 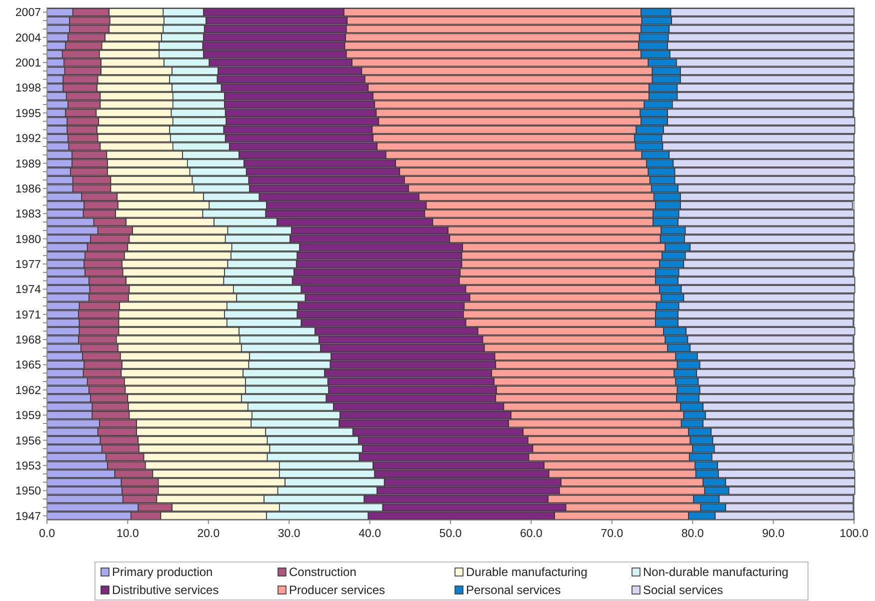 What do you see at coordinates (854, 534) in the screenshot?
I see `x-tick-label: 100.0` at bounding box center [854, 534].